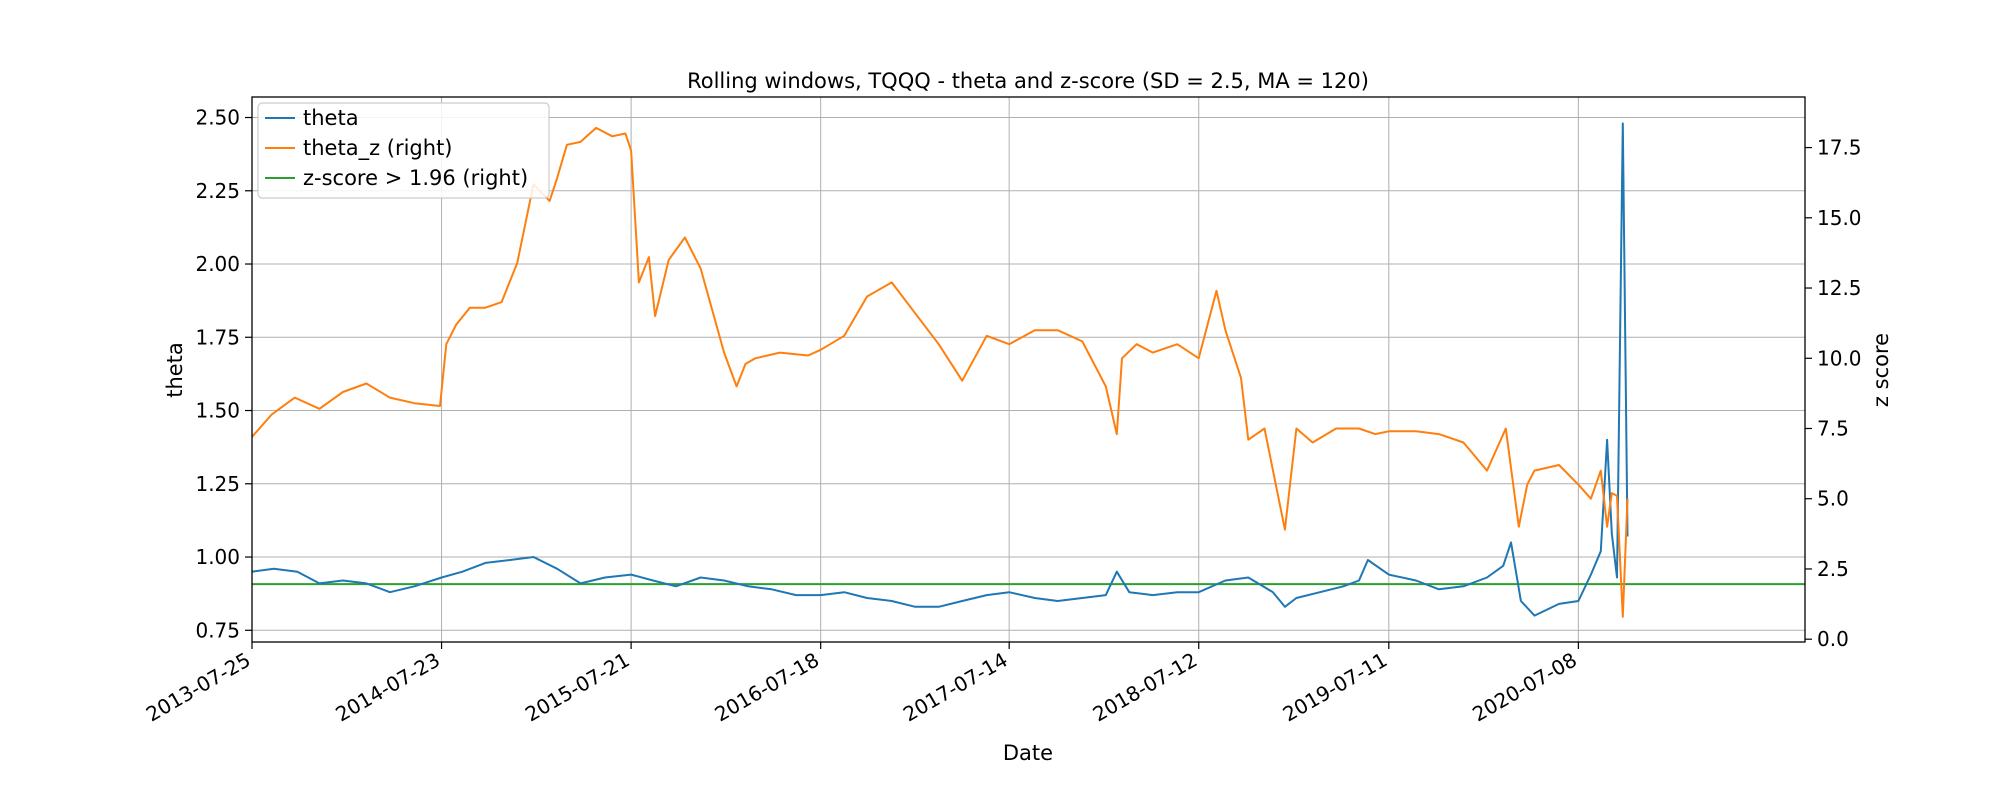 This screenshot has height=800, width=2000. I want to click on y-tick-label: 1.50, so click(217, 411).